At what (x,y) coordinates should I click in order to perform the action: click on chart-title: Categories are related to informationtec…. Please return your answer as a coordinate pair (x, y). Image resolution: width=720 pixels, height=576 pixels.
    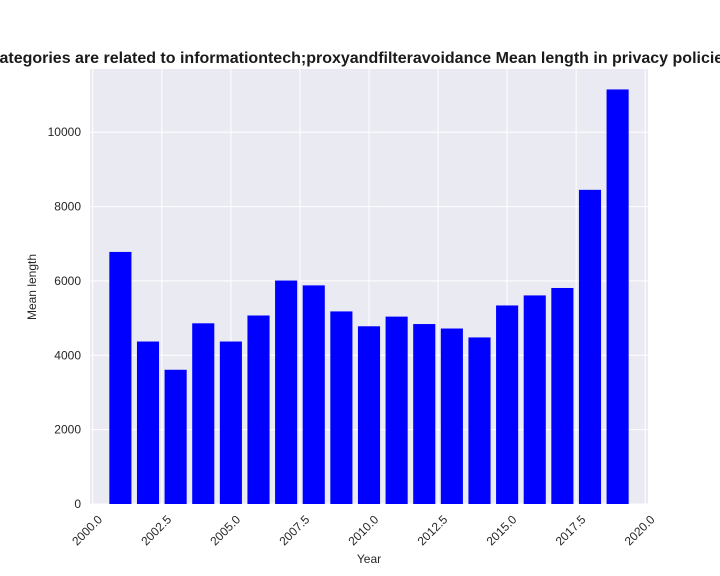
    Looking at the image, I should click on (360, 58).